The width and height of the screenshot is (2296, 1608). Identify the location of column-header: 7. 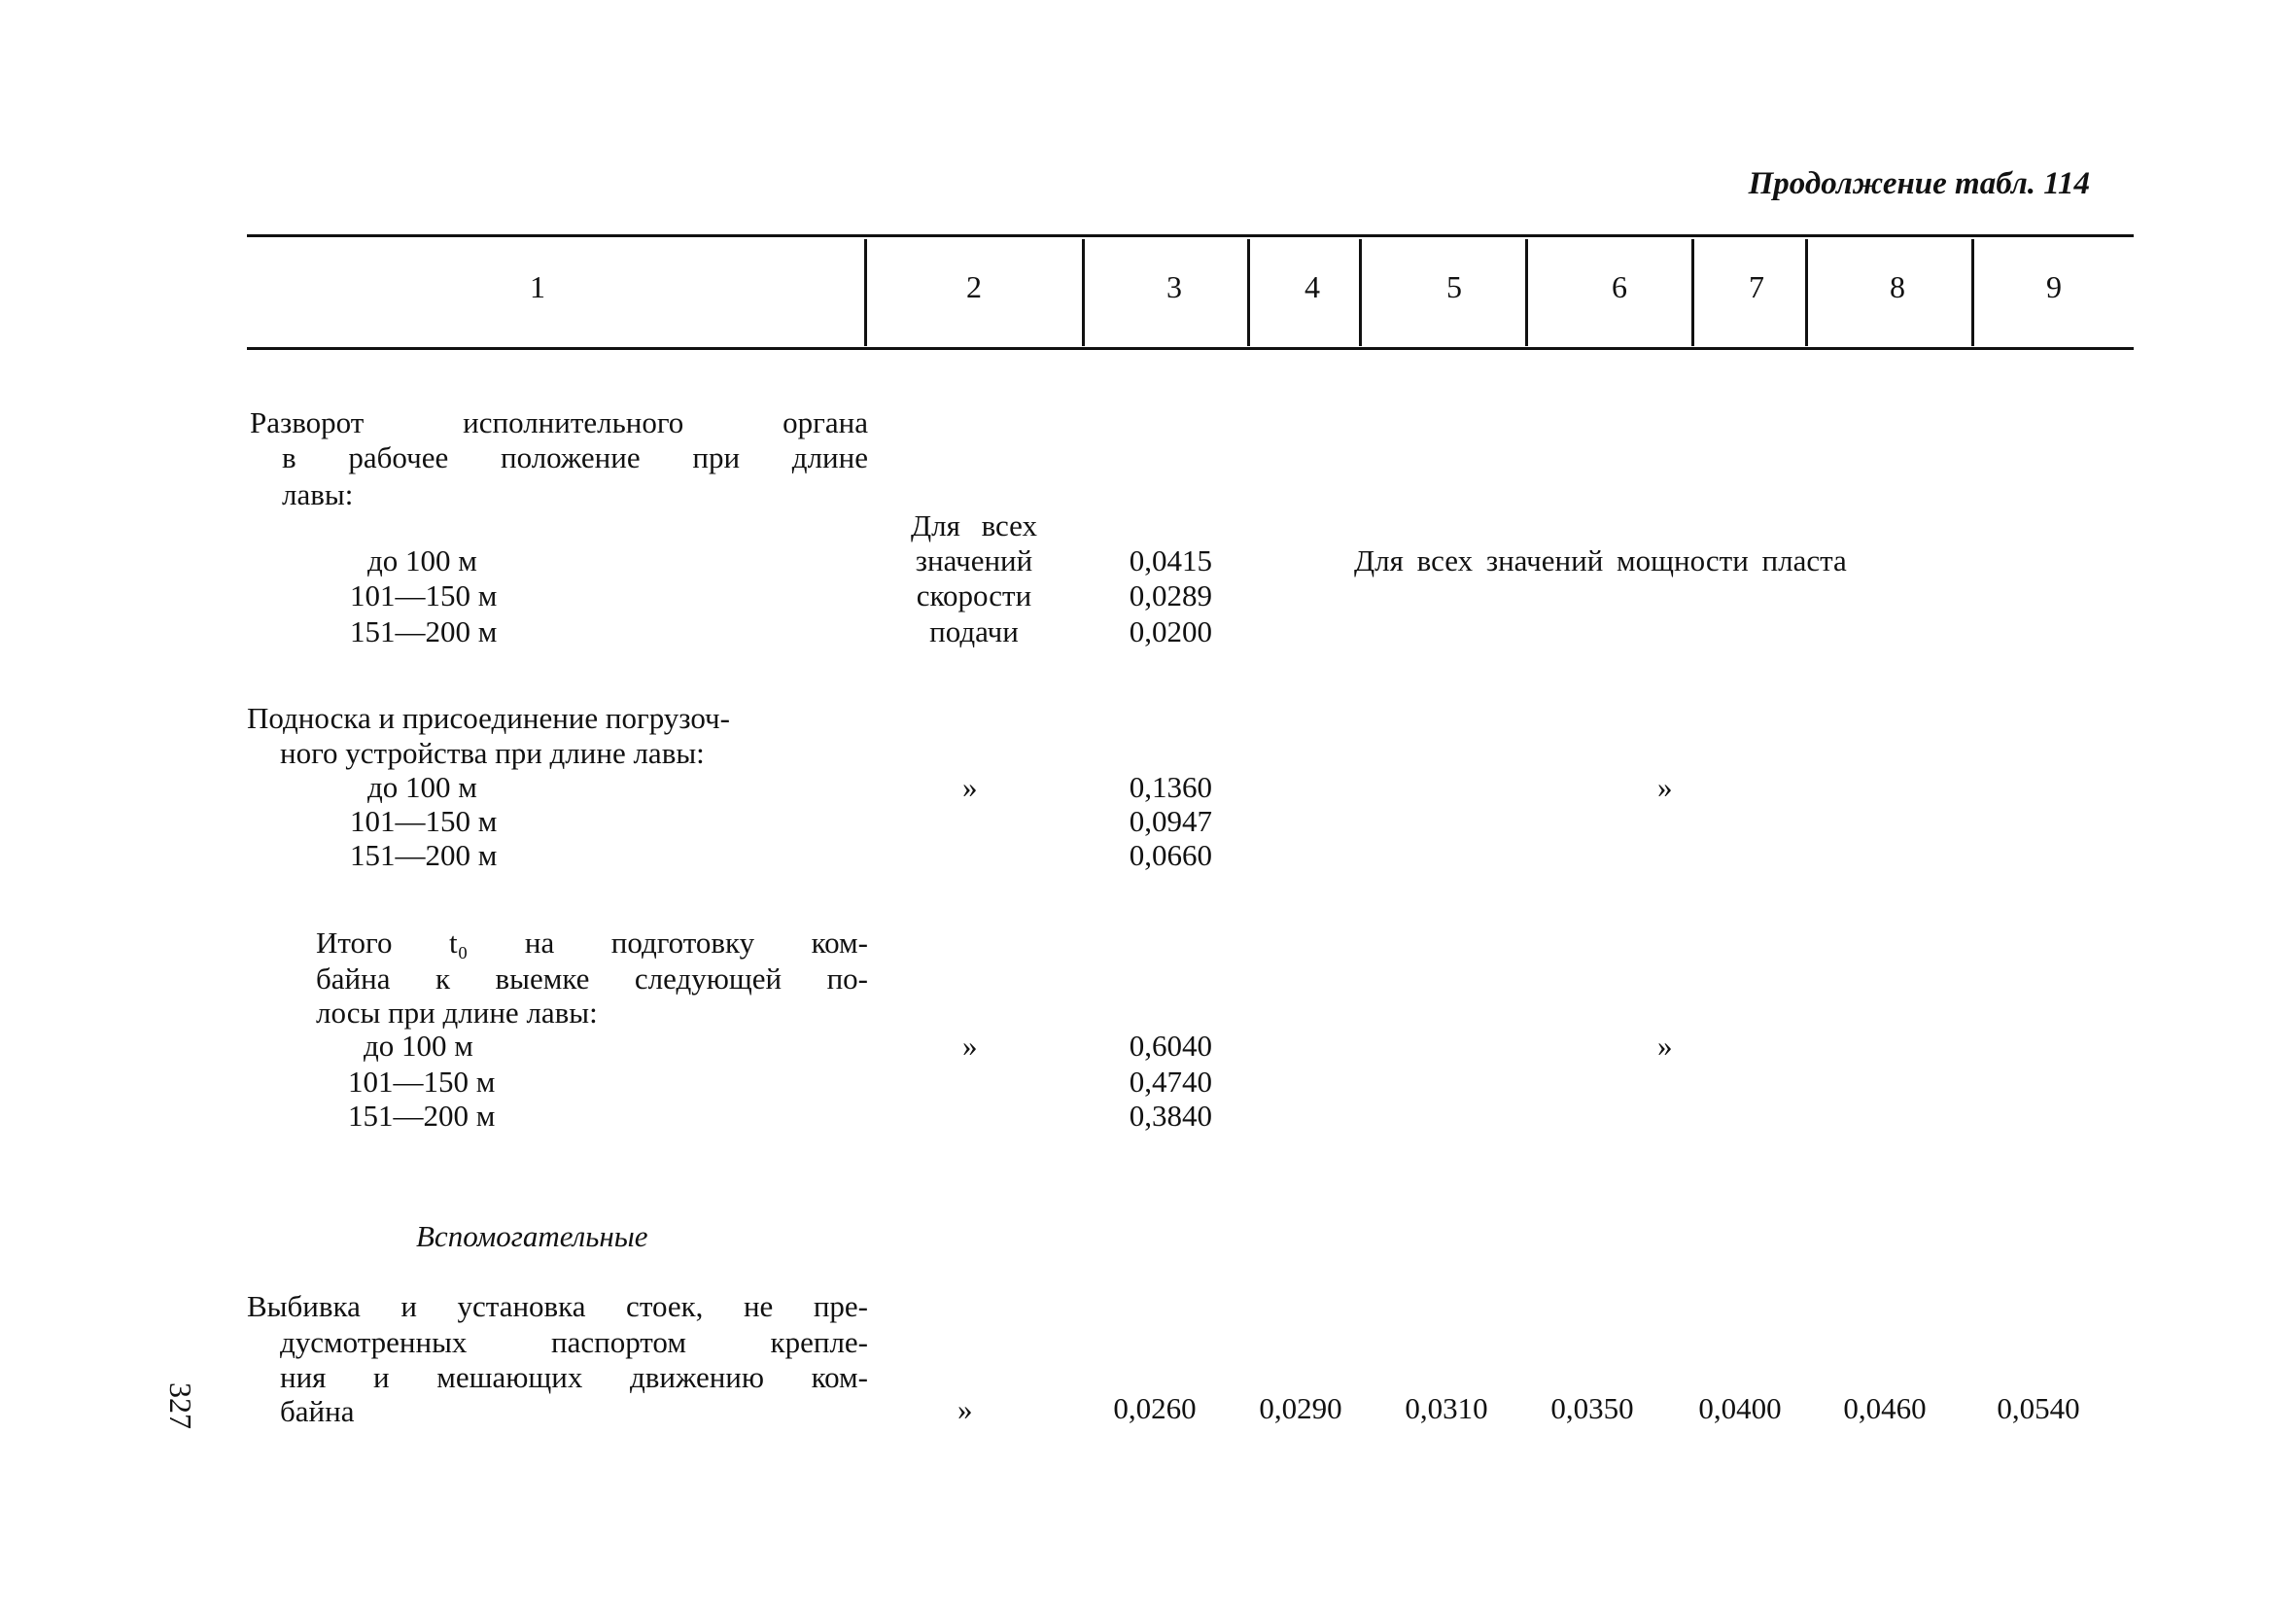
(1756, 286).